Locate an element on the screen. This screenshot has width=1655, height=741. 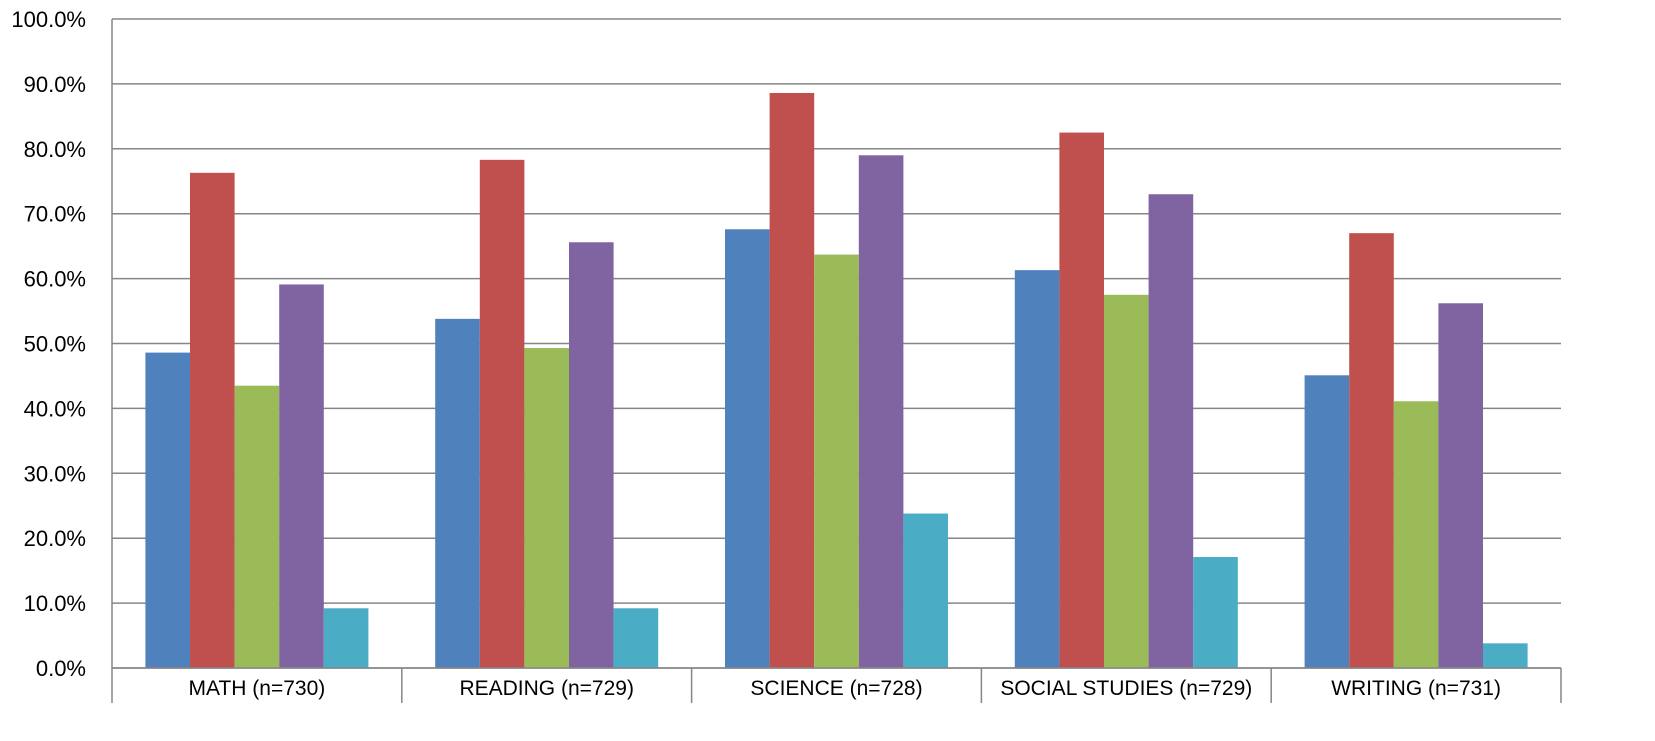
y-tick-label: 80.0% is located at coordinates (55, 149).